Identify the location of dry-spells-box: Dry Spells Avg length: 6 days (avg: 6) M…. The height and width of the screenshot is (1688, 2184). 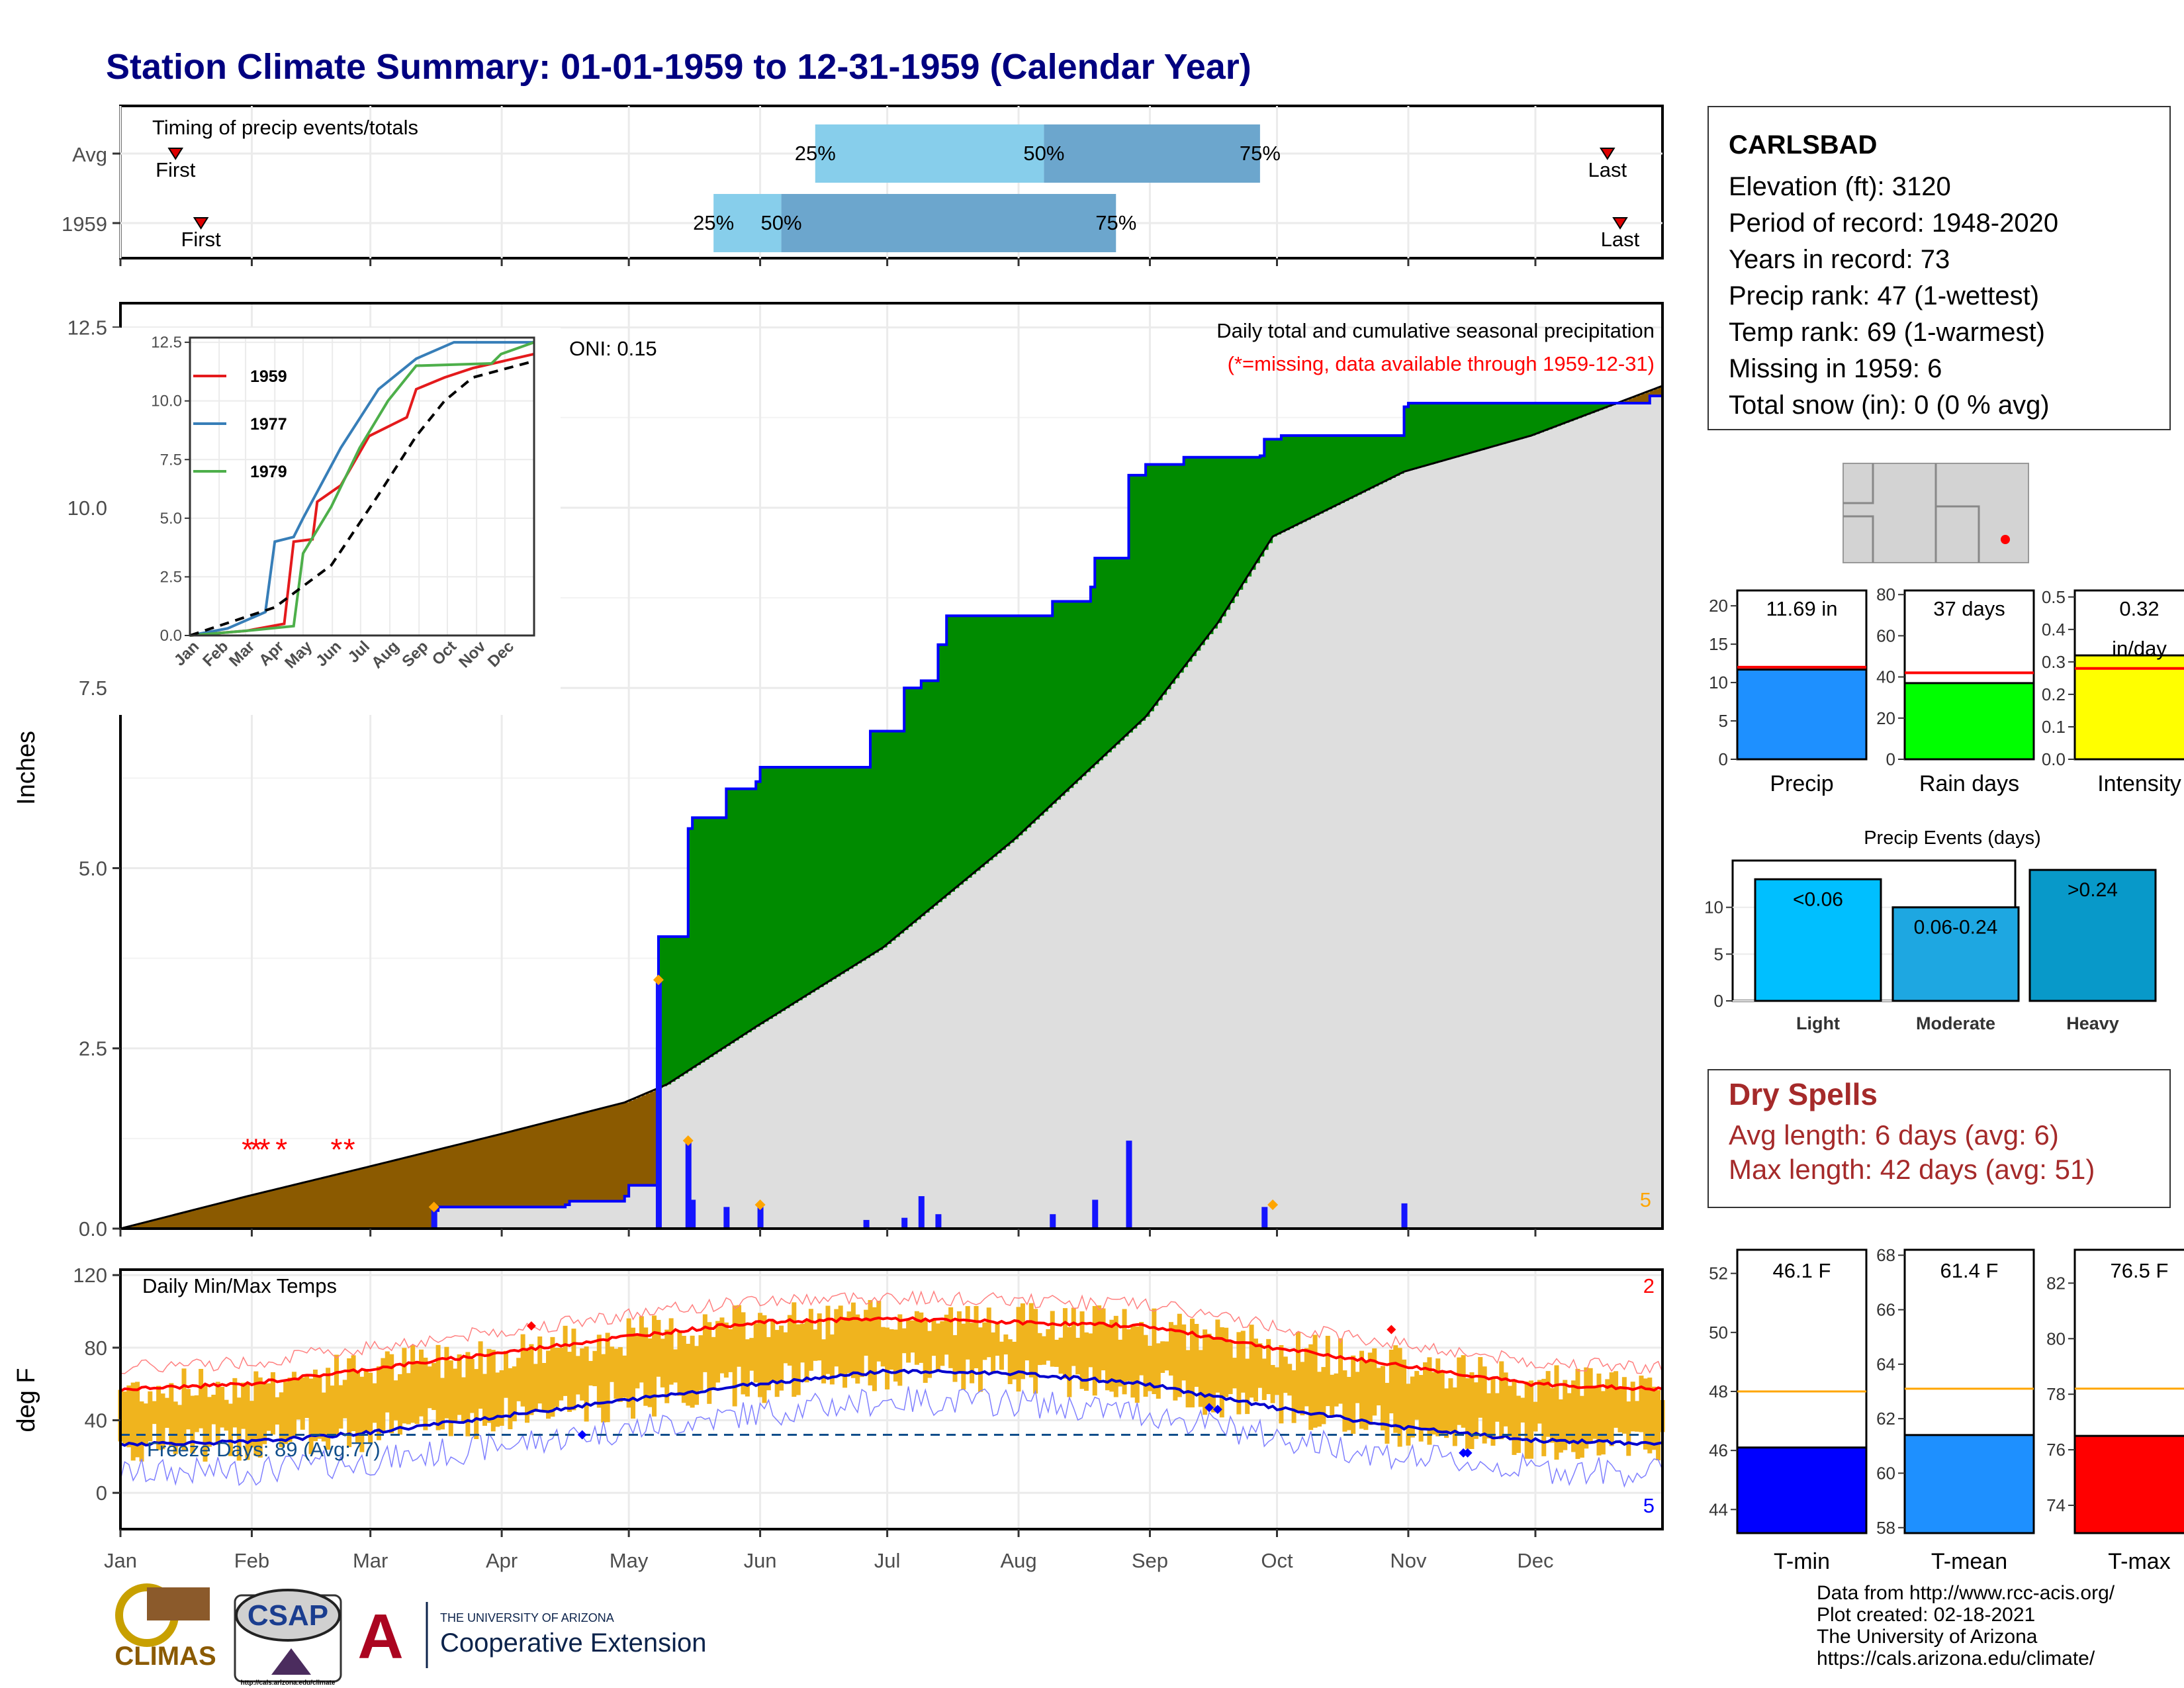
(1939, 1138).